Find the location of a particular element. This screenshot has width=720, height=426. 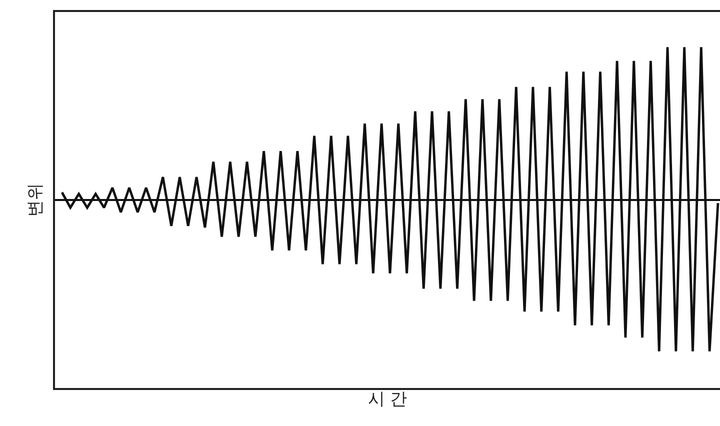

x-axis-title: 시 간 is located at coordinates (388, 400).